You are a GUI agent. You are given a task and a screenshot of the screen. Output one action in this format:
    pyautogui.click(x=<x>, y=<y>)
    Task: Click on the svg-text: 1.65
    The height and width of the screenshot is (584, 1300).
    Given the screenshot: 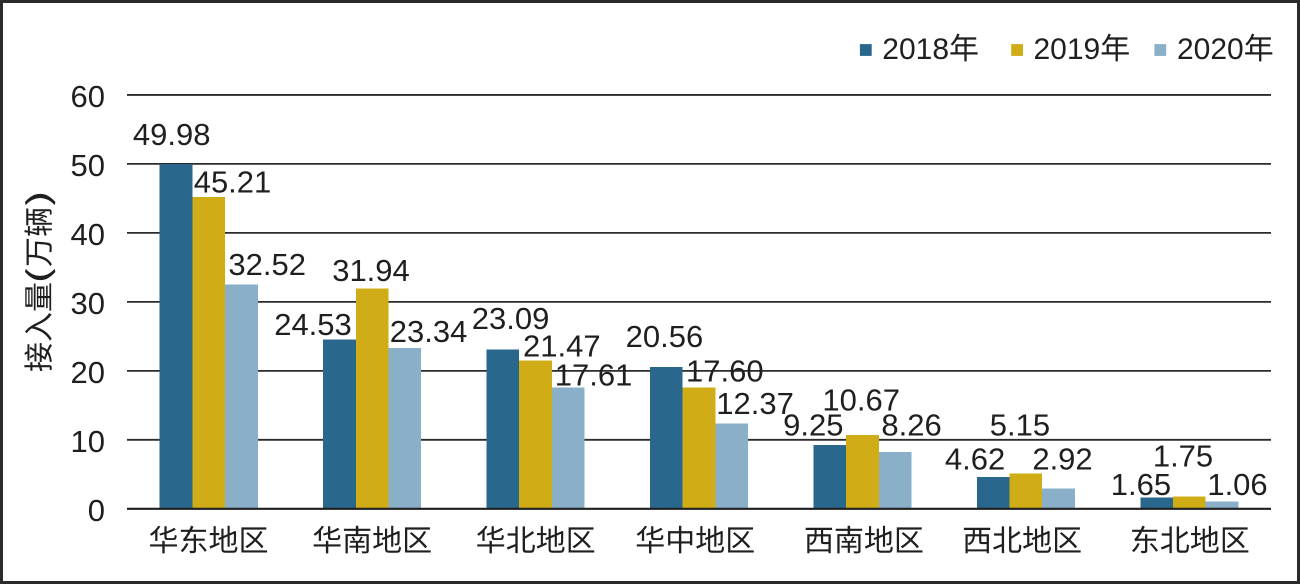 What is the action you would take?
    pyautogui.click(x=1141, y=484)
    